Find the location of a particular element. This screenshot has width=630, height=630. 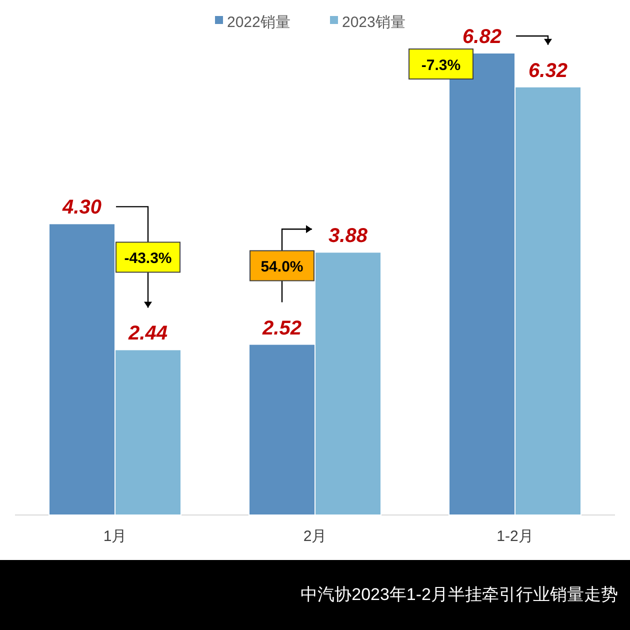

data-label: 2.52 is located at coordinates (282, 328).